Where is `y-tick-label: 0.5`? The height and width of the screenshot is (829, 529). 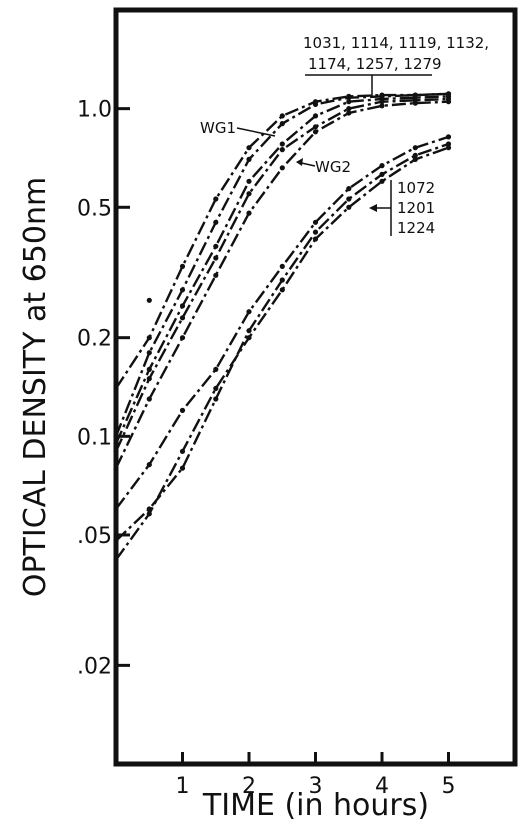 y-tick-label: 0.5 is located at coordinates (94, 208).